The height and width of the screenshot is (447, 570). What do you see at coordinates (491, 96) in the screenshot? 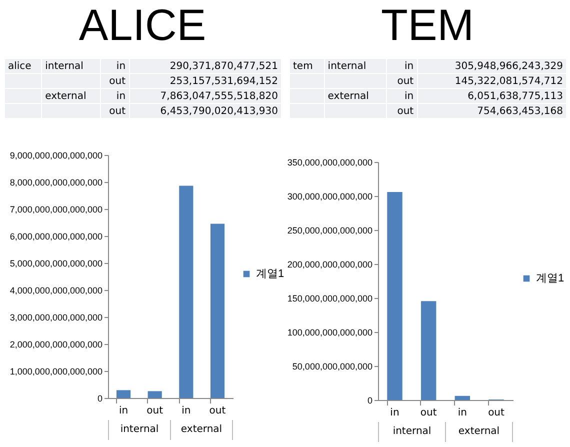
I see `text: 6,051,638,775,113` at bounding box center [491, 96].